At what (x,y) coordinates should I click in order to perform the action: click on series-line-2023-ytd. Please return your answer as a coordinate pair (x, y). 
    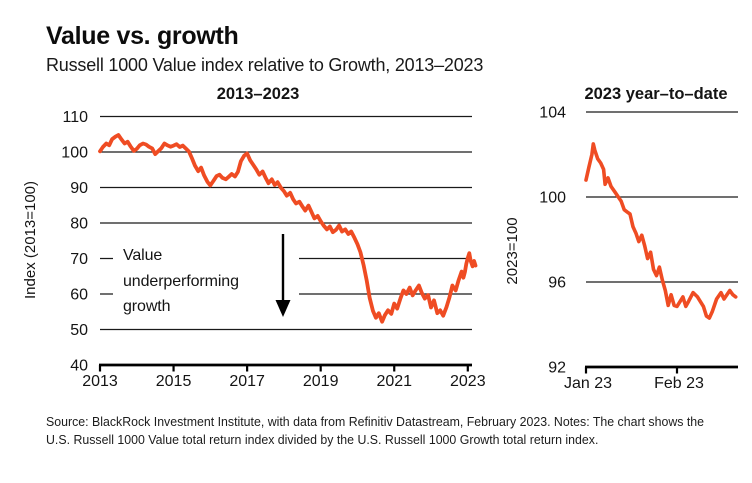
    Looking at the image, I should click on (661, 231).